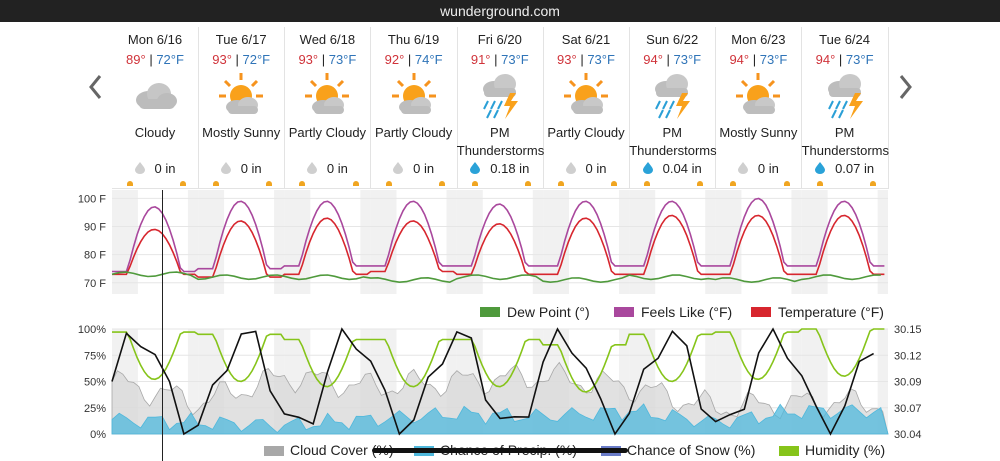  I want to click on high-temp: 91°, so click(480, 59).